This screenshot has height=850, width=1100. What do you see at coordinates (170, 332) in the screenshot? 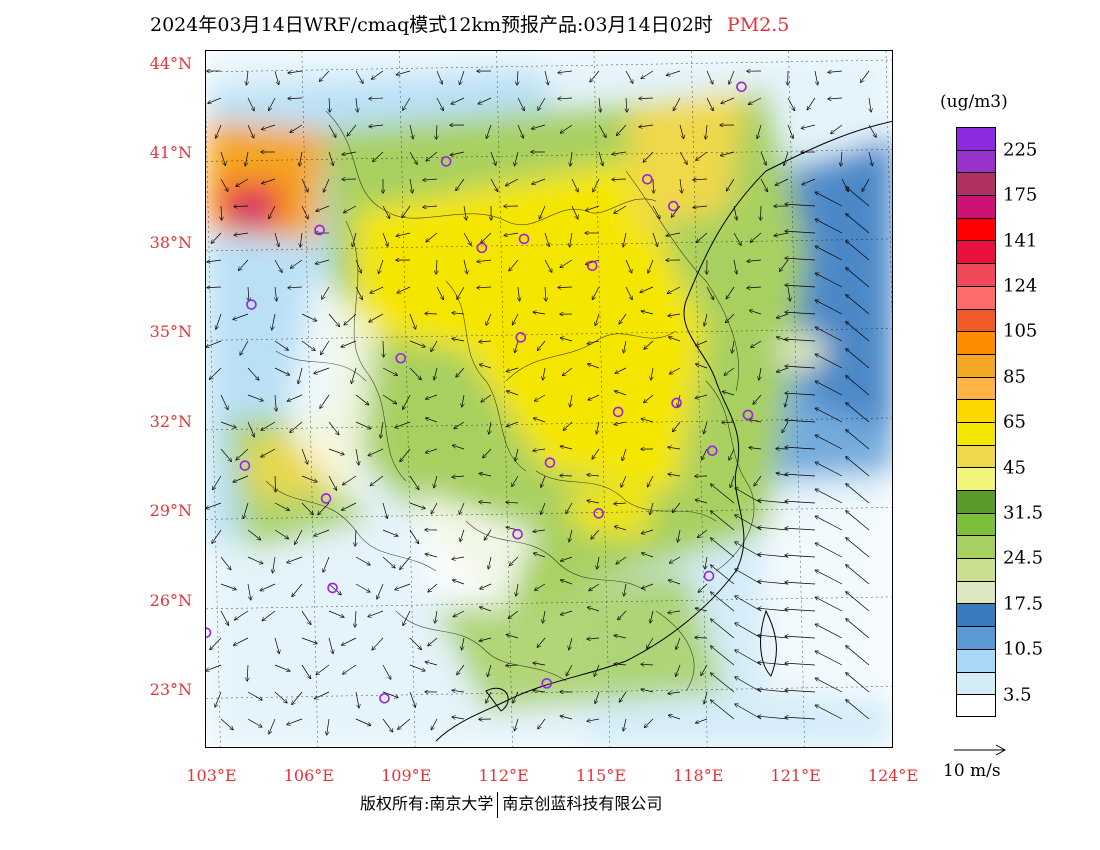
I see `lat-label: 35°N` at bounding box center [170, 332].